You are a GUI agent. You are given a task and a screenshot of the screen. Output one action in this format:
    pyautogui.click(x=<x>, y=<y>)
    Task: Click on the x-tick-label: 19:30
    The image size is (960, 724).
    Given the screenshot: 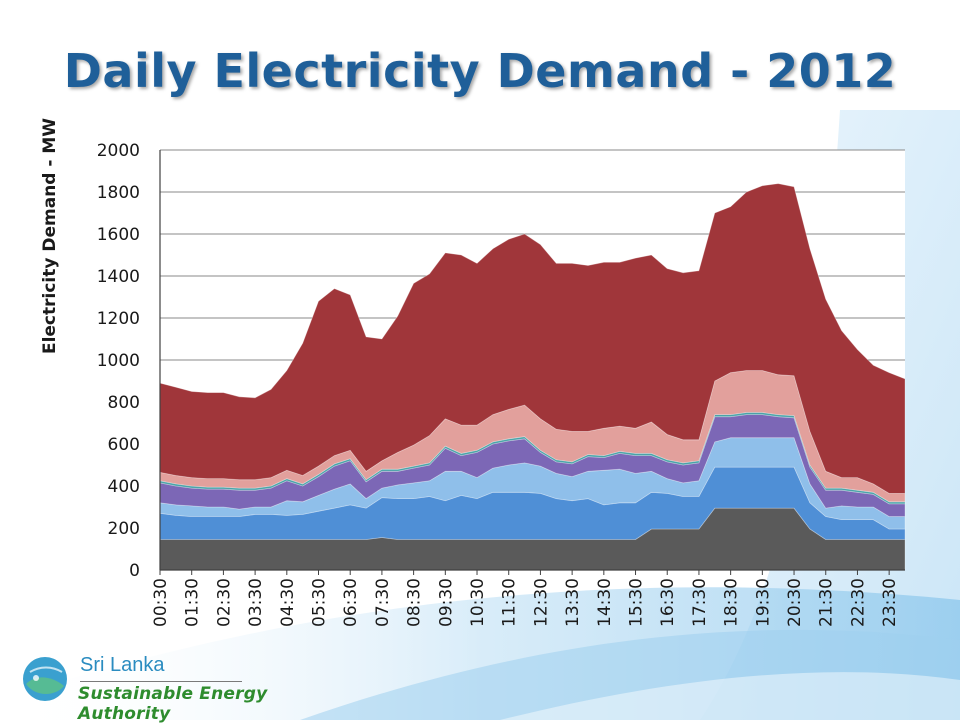 What is the action you would take?
    pyautogui.click(x=763, y=602)
    